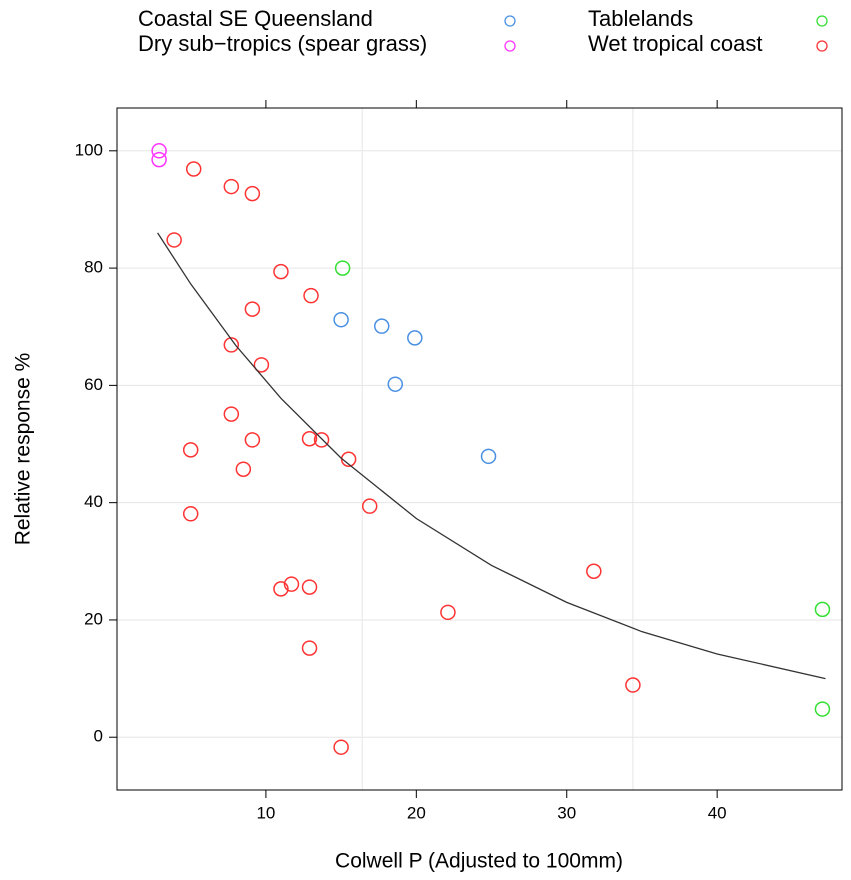 The image size is (851, 880). Describe the element at coordinates (255, 18) in the screenshot. I see `legend-label: Coastal SE Queensland` at that location.